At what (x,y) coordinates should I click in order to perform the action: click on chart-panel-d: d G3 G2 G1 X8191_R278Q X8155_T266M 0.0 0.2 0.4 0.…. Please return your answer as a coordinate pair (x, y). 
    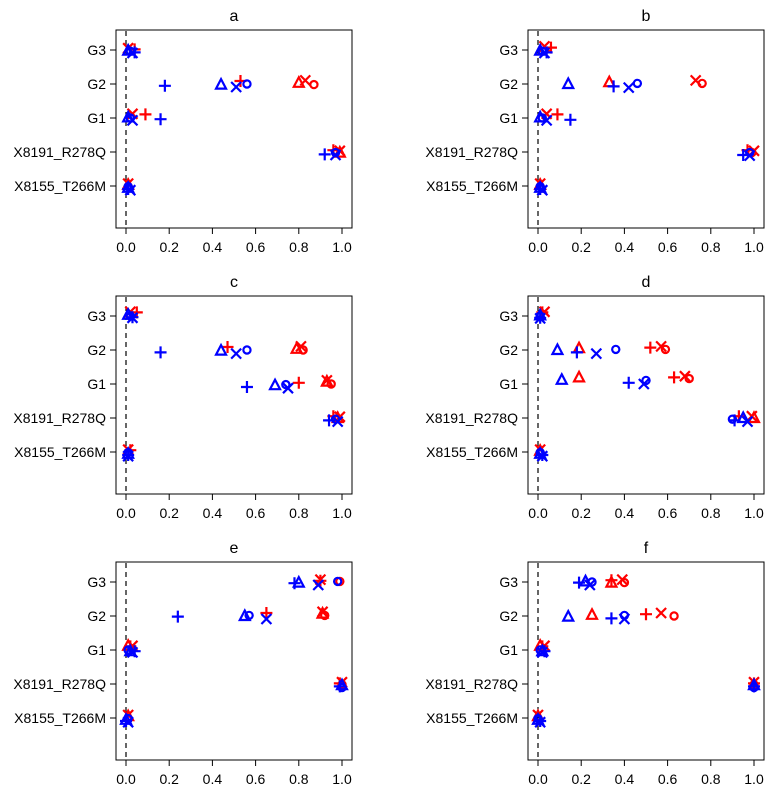
    Looking at the image, I should click on (595, 397).